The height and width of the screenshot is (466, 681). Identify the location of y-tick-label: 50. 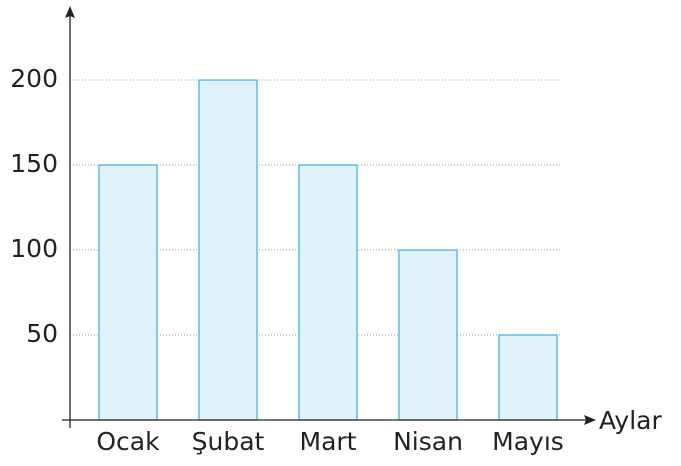
(42, 333).